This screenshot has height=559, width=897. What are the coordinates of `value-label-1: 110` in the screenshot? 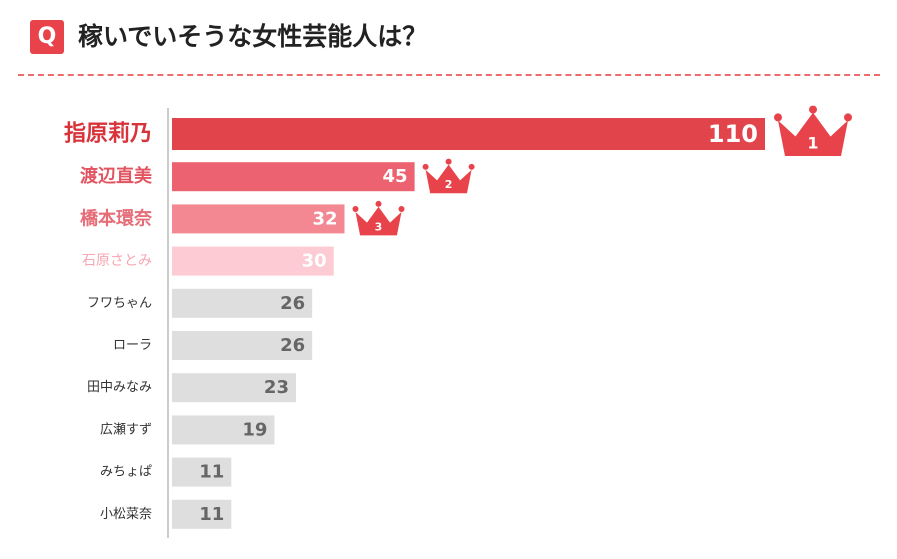 It's located at (733, 134).